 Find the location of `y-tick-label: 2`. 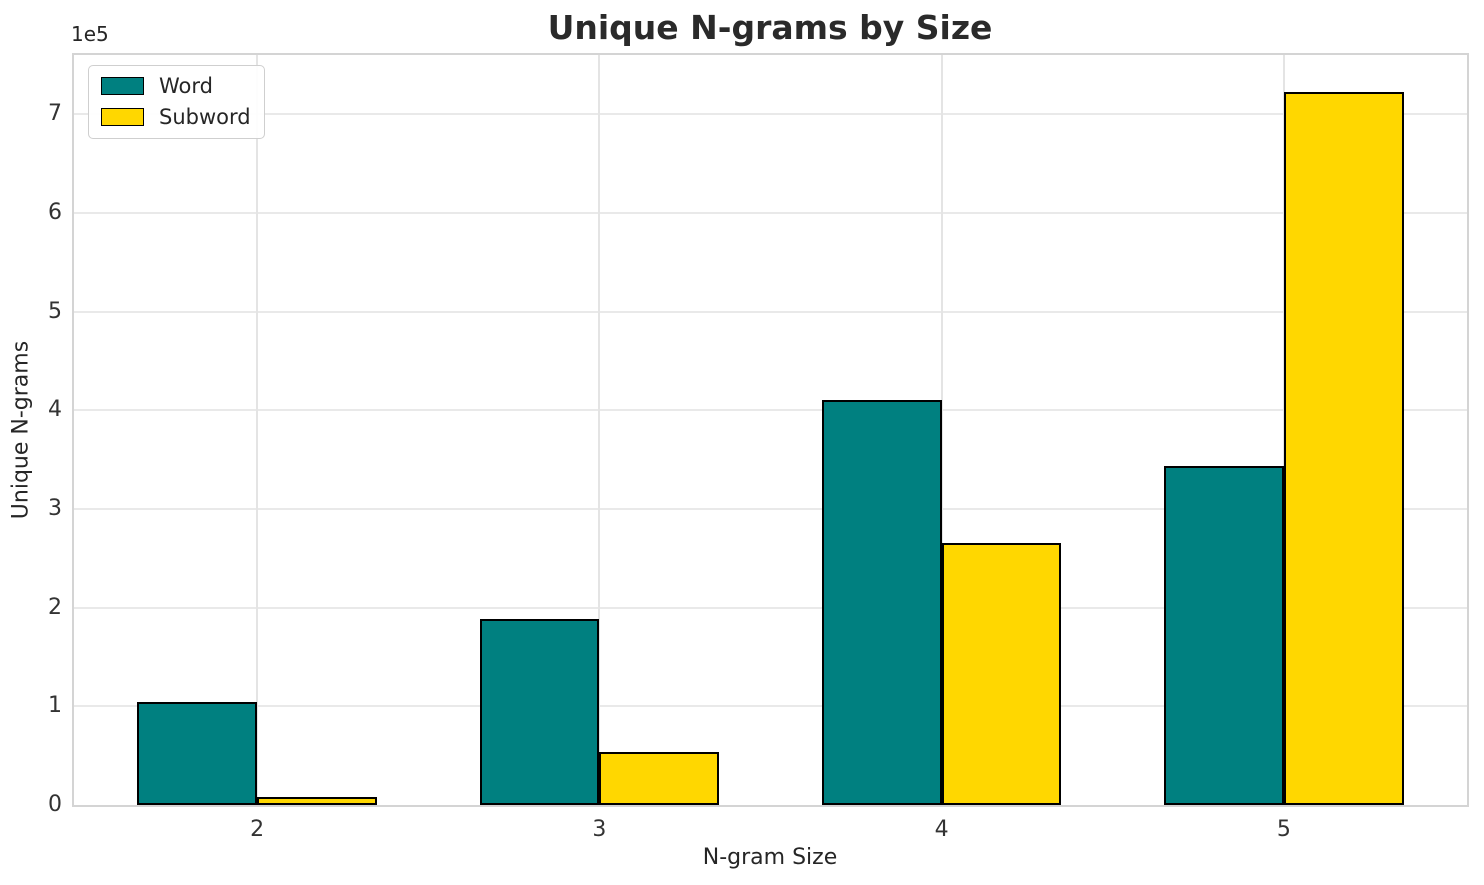

y-tick-label: 2 is located at coordinates (55, 607).